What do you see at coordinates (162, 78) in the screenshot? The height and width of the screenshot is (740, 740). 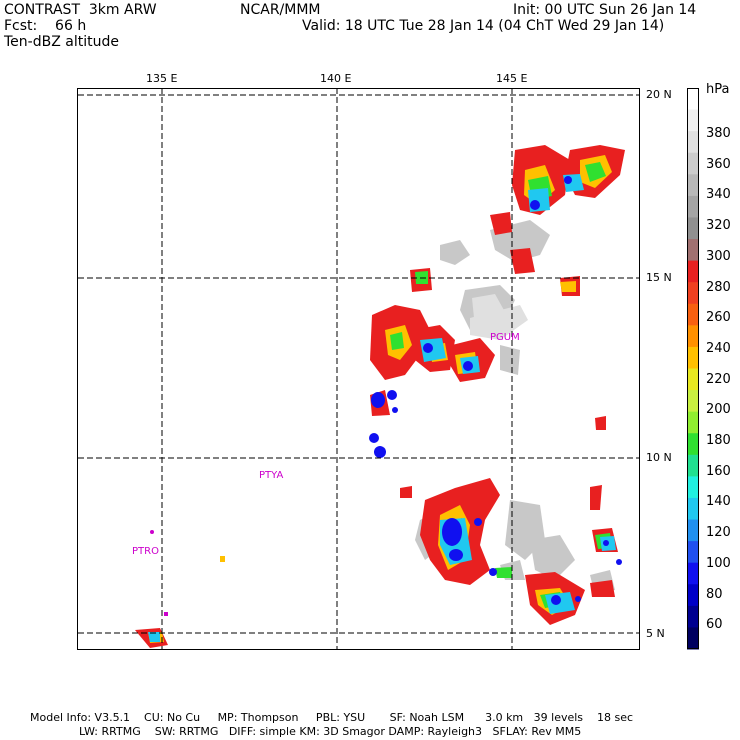 I see `lon-label-135: 135 E` at bounding box center [162, 78].